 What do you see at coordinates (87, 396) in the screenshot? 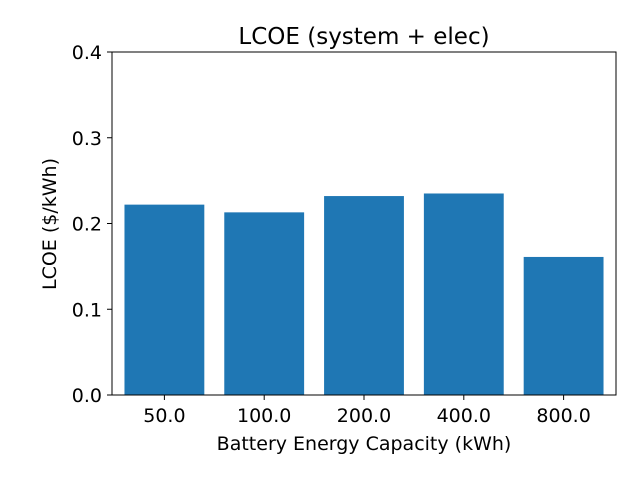
I see `y-tick-label: 0.0` at bounding box center [87, 396].